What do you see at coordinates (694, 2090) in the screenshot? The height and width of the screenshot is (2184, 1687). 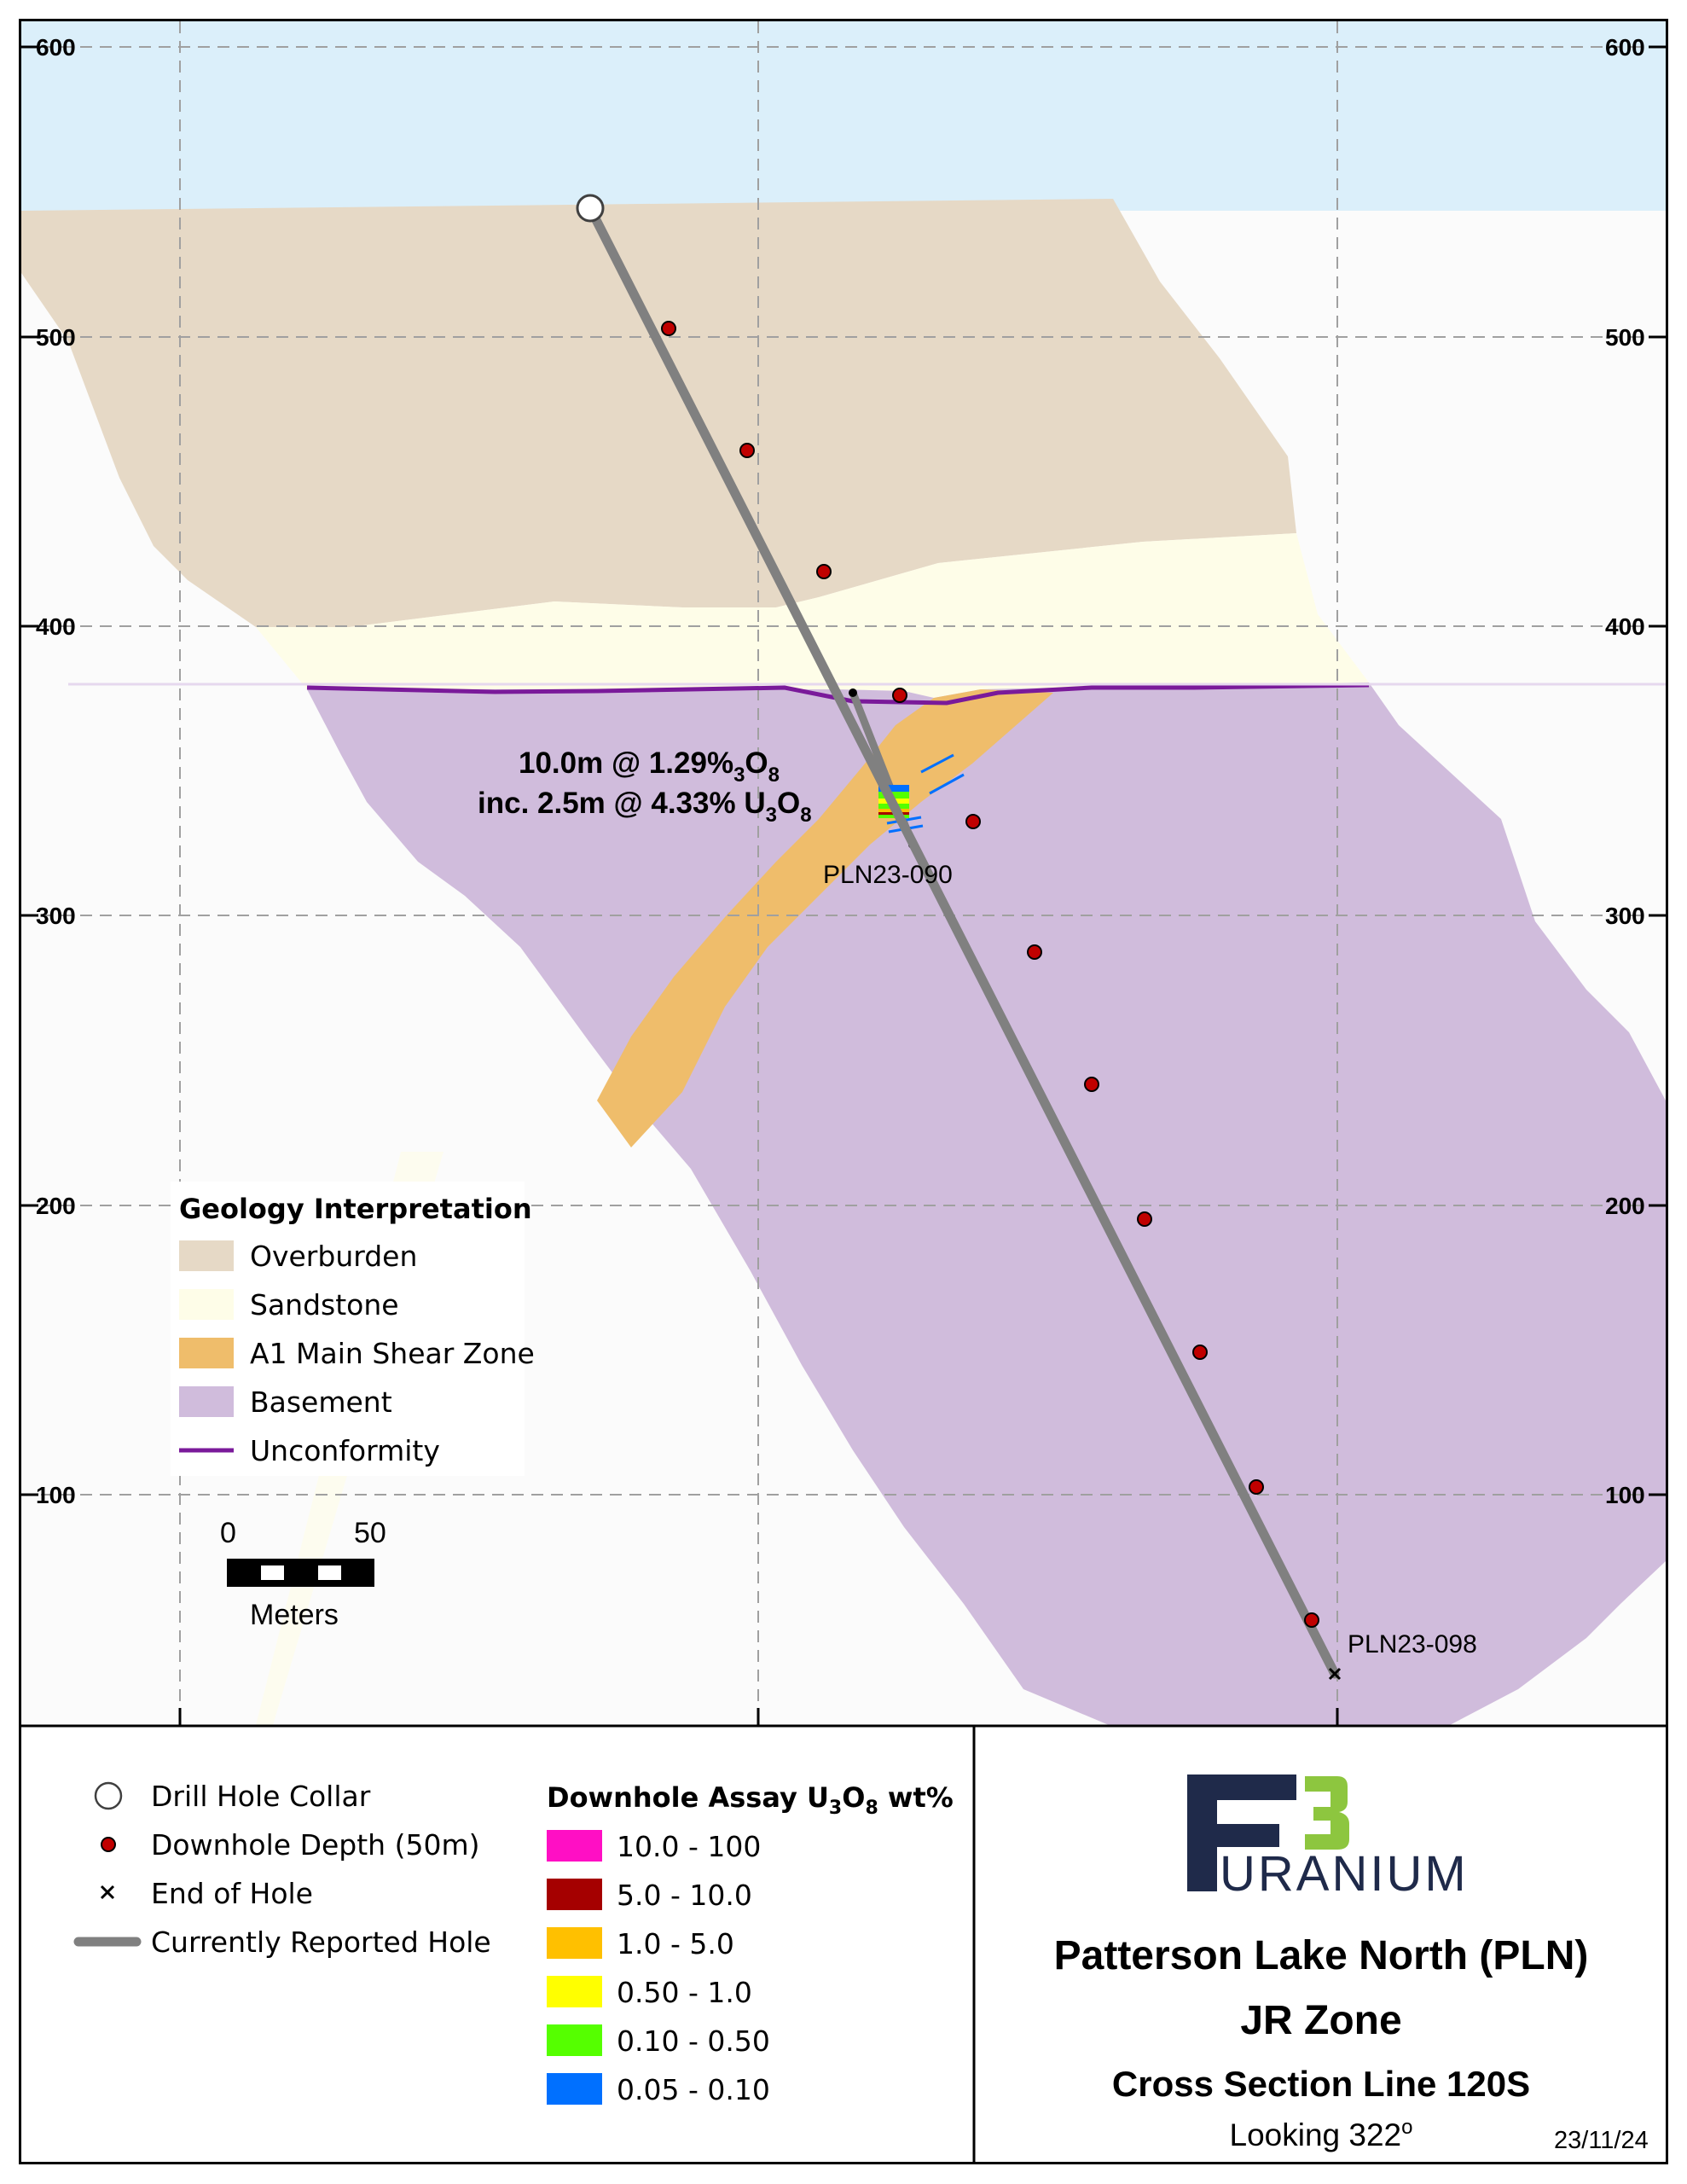 I see `assay-range-label: 0.05 - 0.10` at bounding box center [694, 2090].